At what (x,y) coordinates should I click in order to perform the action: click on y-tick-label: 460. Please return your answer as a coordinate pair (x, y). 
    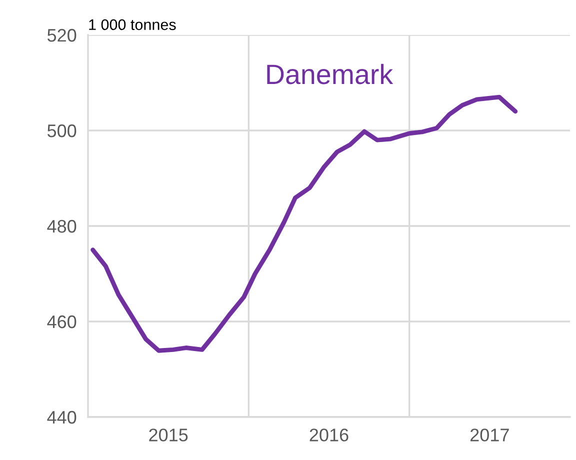
    Looking at the image, I should click on (61, 321).